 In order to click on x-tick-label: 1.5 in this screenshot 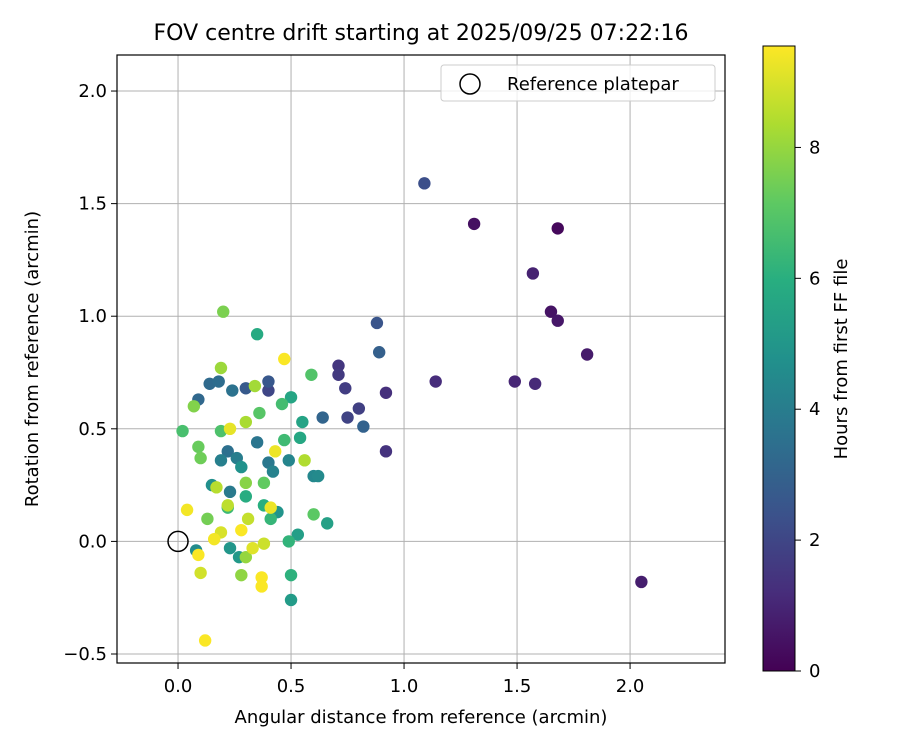, I will do `click(517, 686)`.